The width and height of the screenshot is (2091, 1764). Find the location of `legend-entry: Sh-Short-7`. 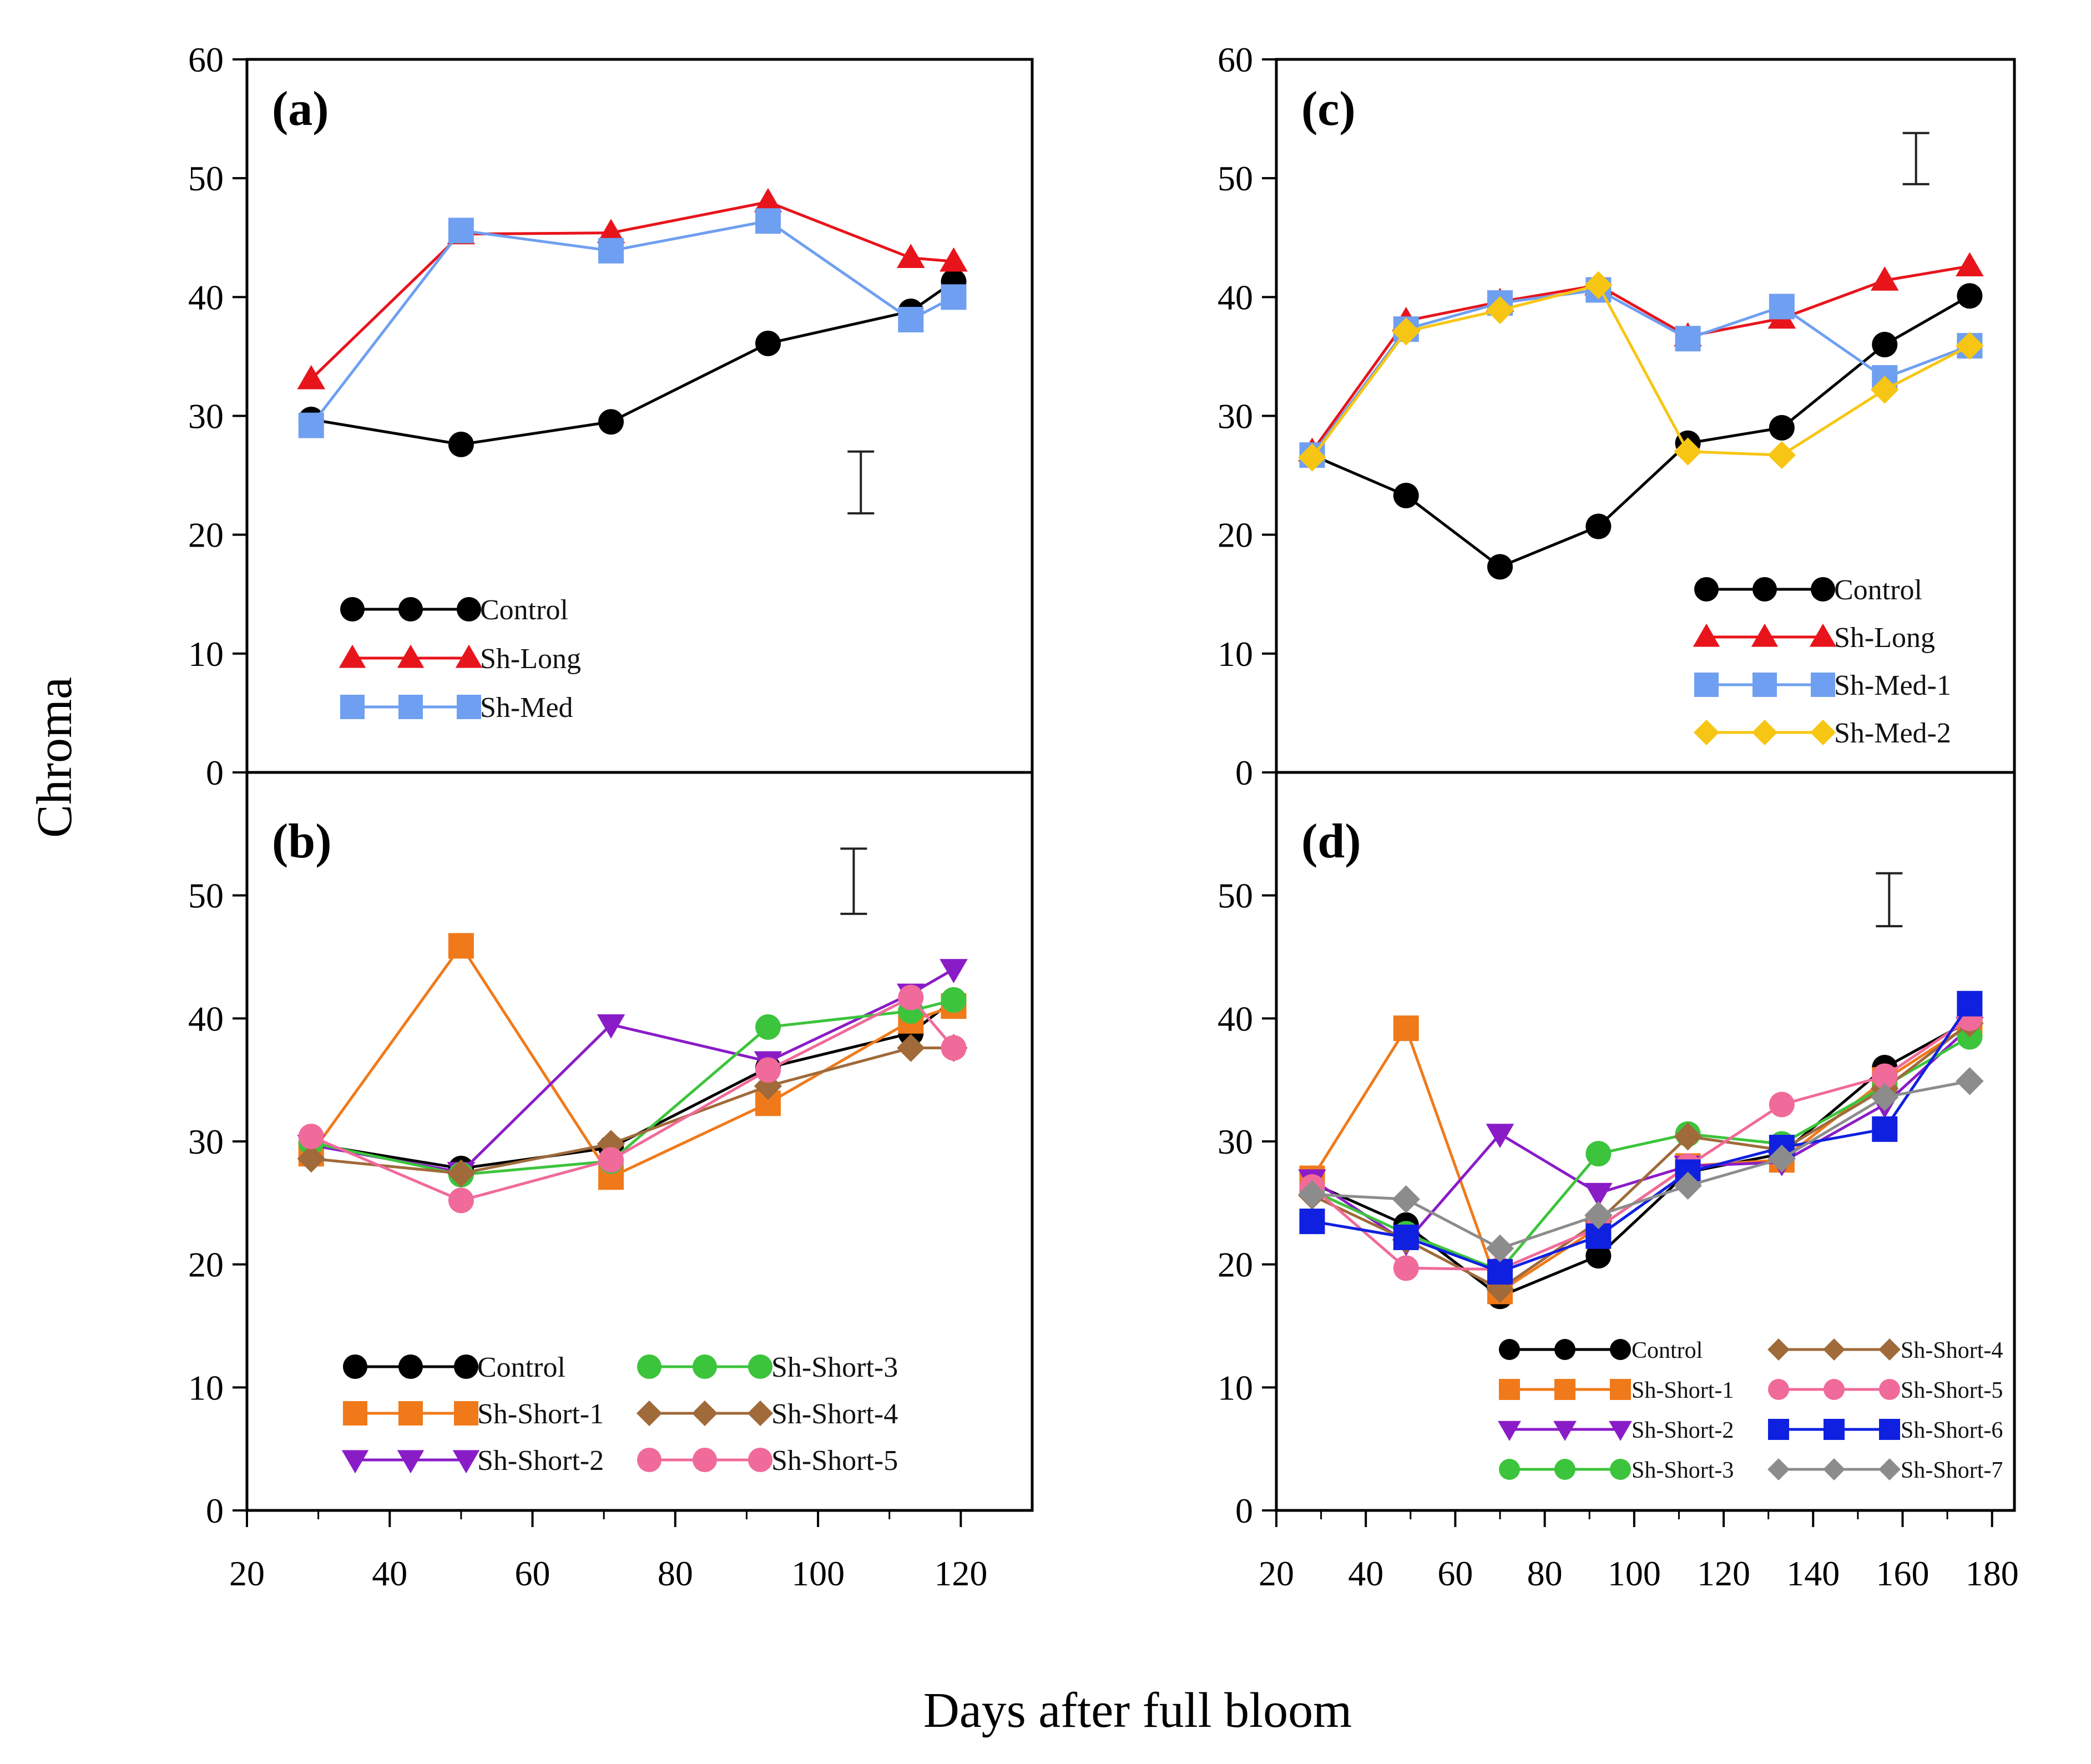

legend-entry: Sh-Short-7 is located at coordinates (1885, 1470).